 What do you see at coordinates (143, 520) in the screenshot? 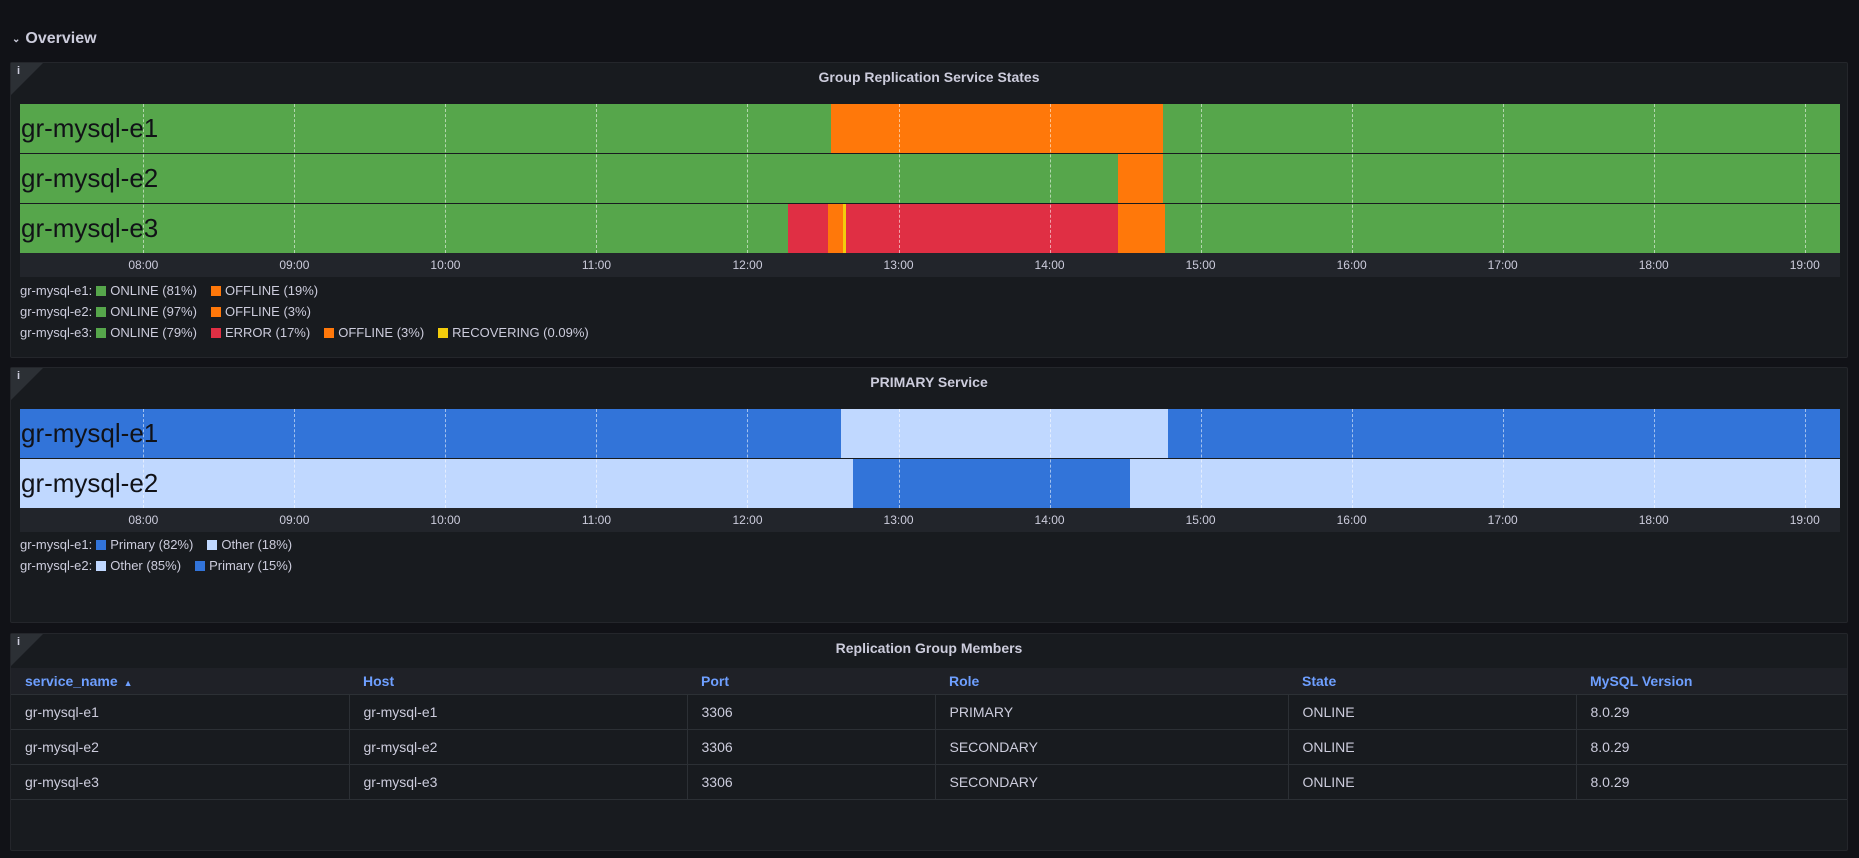
I see `time-axis-tick-label: 08:00` at bounding box center [143, 520].